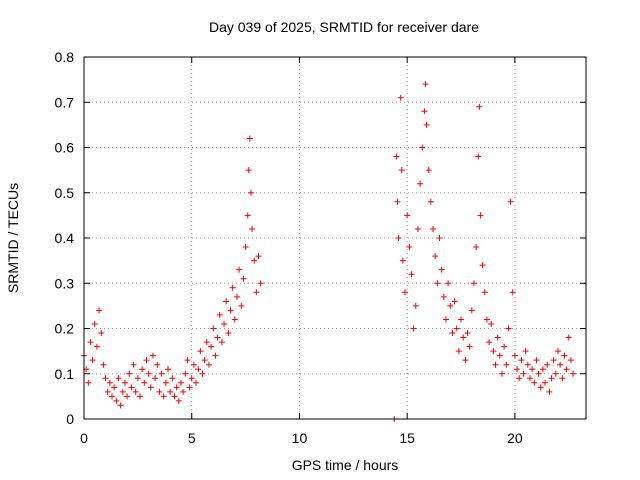  What do you see at coordinates (65, 283) in the screenshot?
I see `y-tick-label: 0.3` at bounding box center [65, 283].